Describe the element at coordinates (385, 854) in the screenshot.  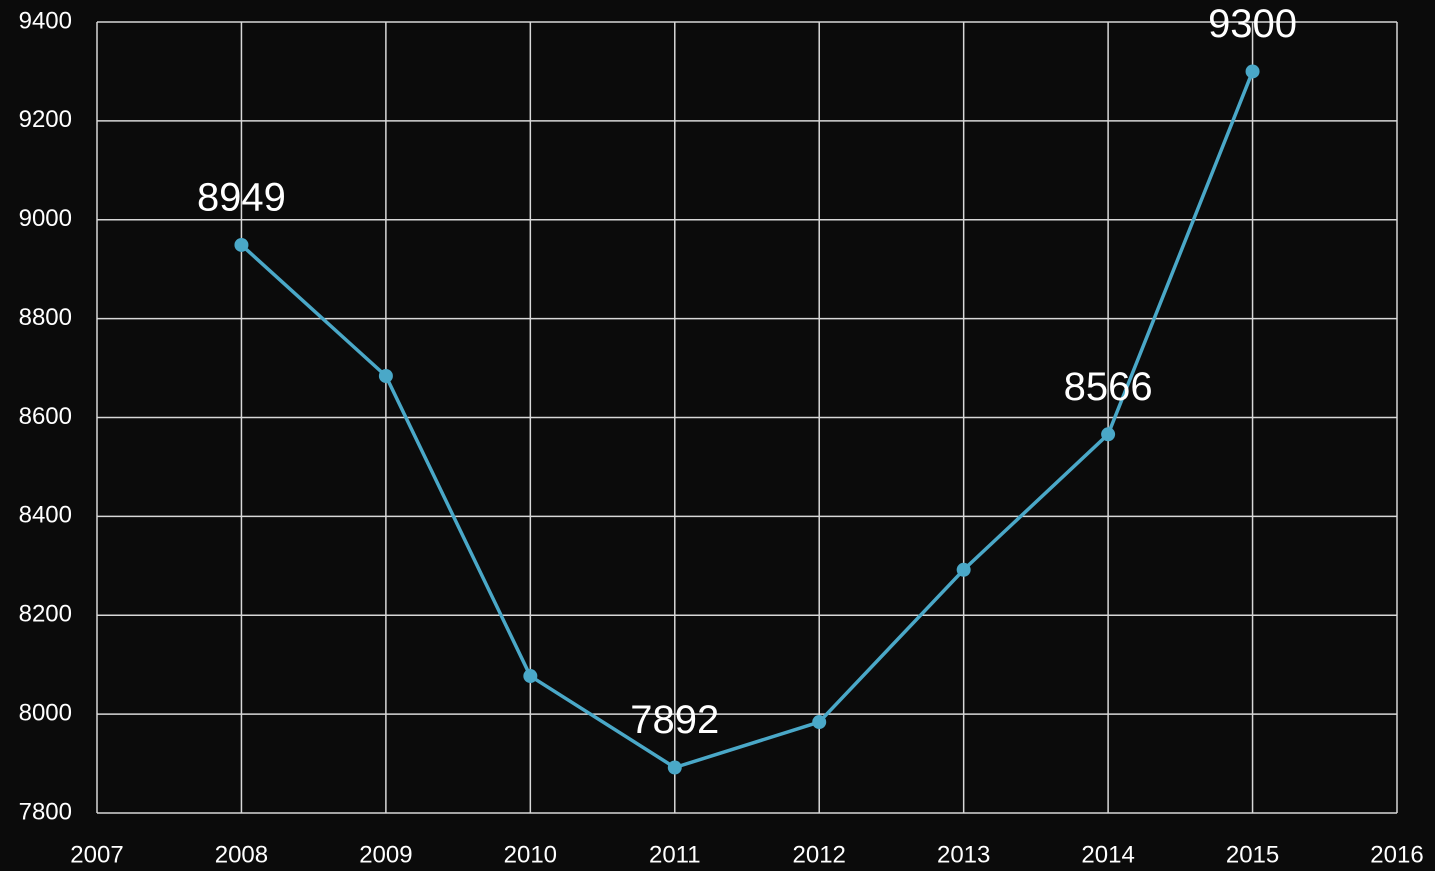
I see `x-tick-label: 2009` at that location.